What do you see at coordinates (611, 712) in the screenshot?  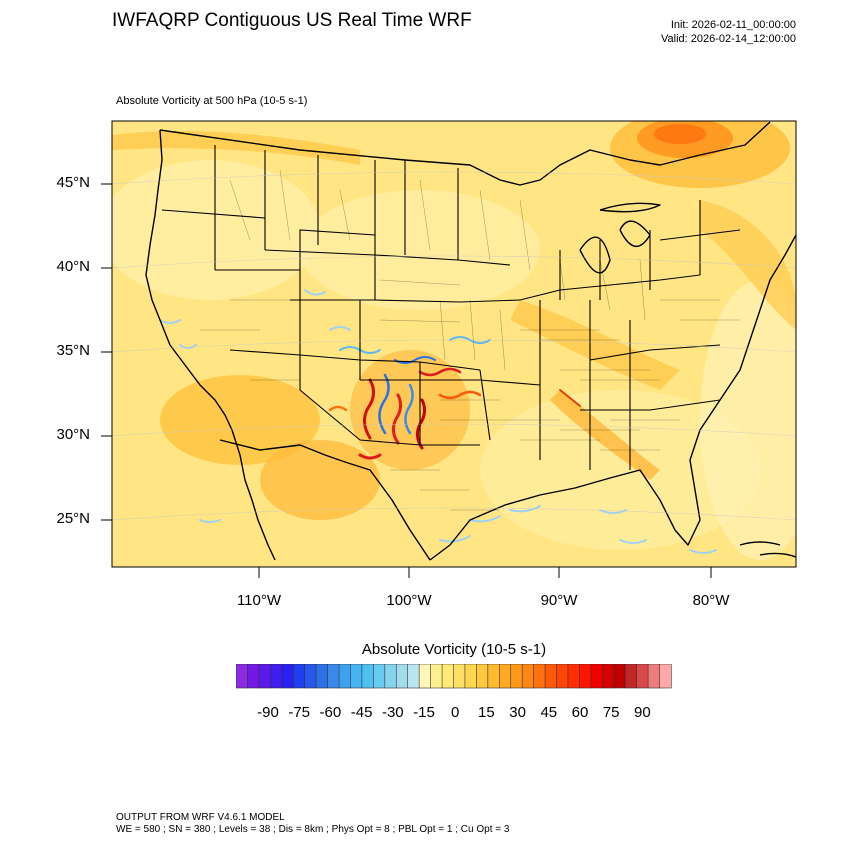 I see `colorbar-tick-label: 75` at bounding box center [611, 712].